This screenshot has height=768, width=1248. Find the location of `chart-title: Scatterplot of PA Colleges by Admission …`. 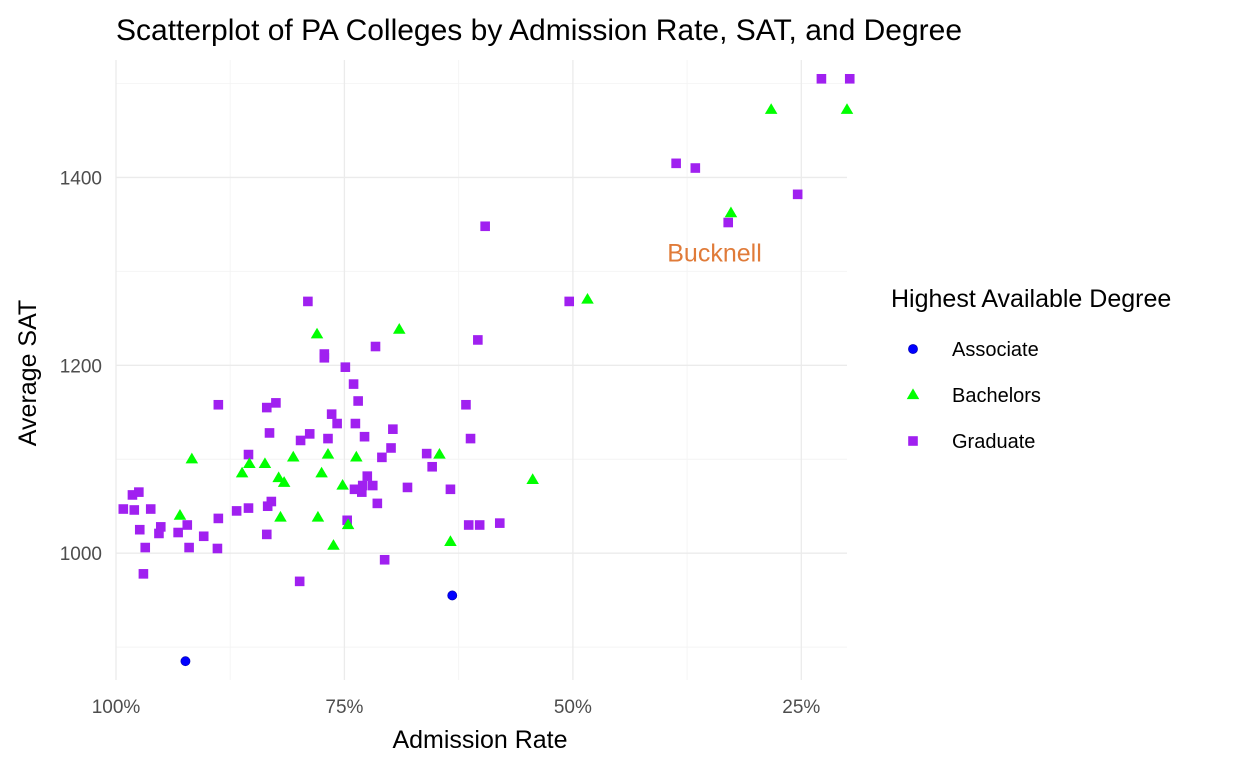

chart-title: Scatterplot of PA Colleges by Admission … is located at coordinates (539, 30).